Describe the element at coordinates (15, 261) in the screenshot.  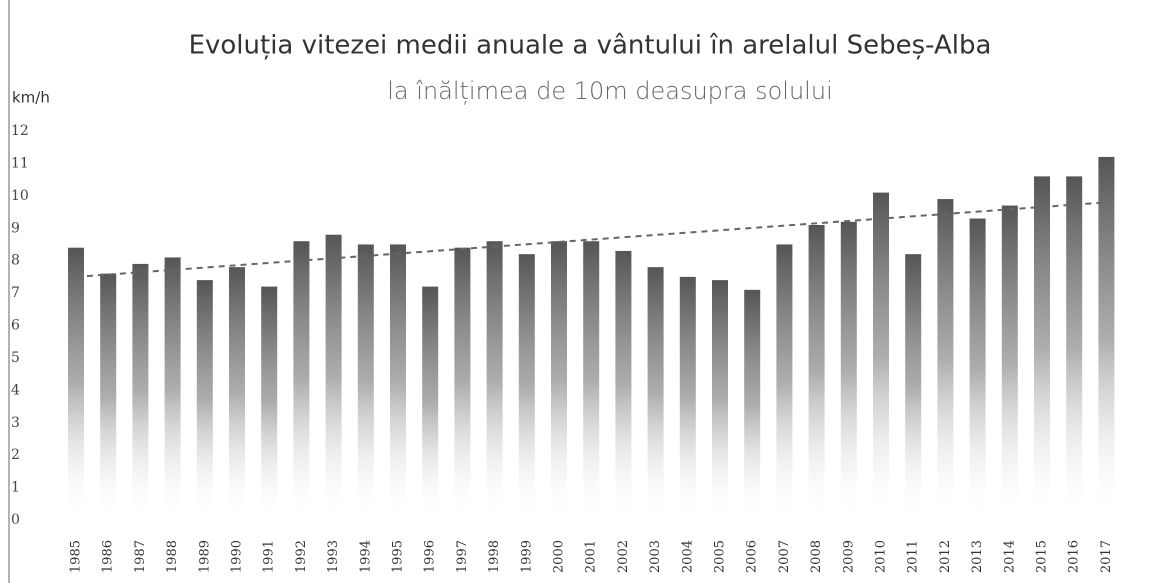
I see `y-tick-label: 8` at that location.